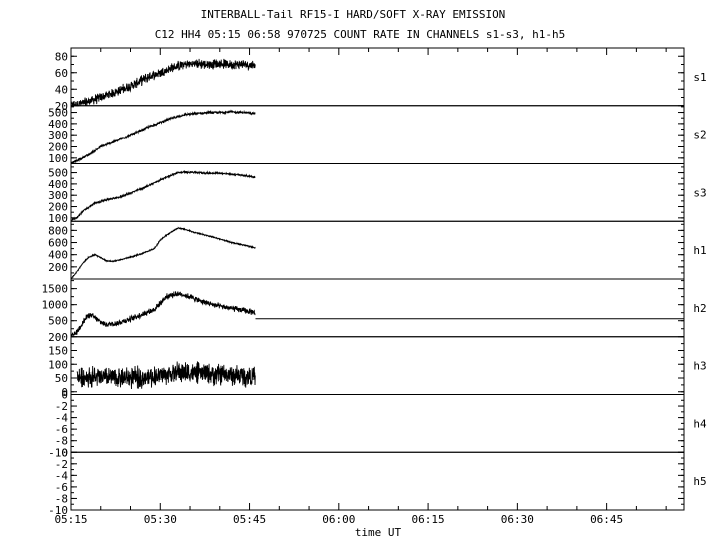 This screenshot has height=550, width=720. I want to click on y-tick-label-h4: -6, so click(61, 429).